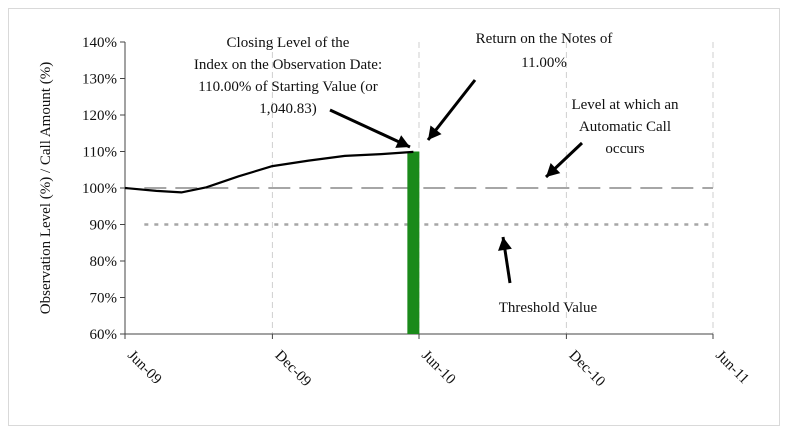 The height and width of the screenshot is (432, 786). I want to click on y-tick-labels: 60% 70% 80% 90% 100% 110% 120% 130% 140%, so click(99, 189).